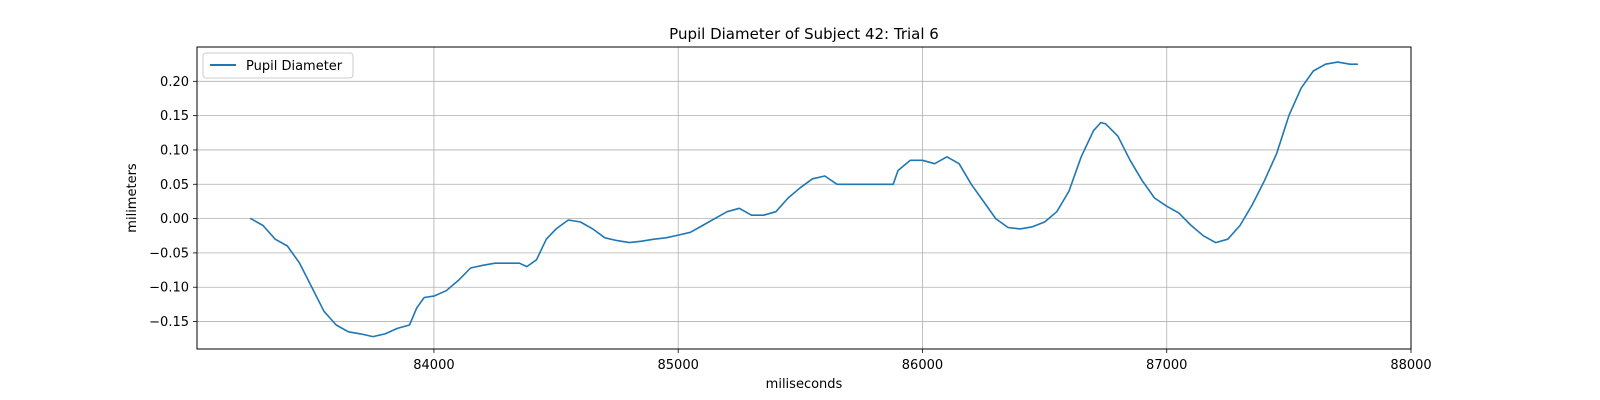  What do you see at coordinates (169, 322) in the screenshot?
I see `y-tick-label: −0.15` at bounding box center [169, 322].